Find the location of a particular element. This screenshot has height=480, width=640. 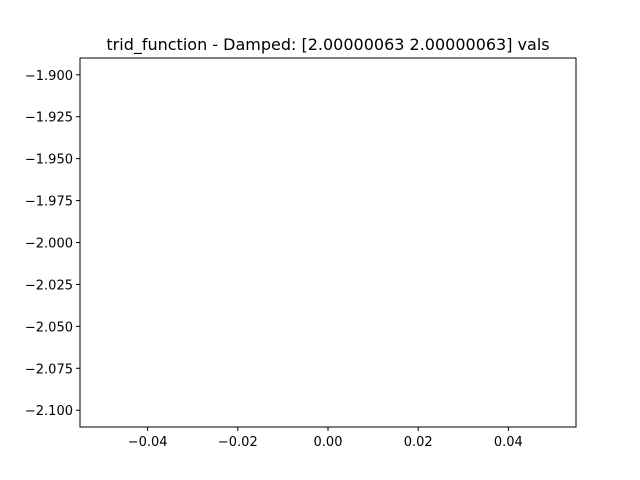

y-tick-label: −2.075 is located at coordinates (49, 369).